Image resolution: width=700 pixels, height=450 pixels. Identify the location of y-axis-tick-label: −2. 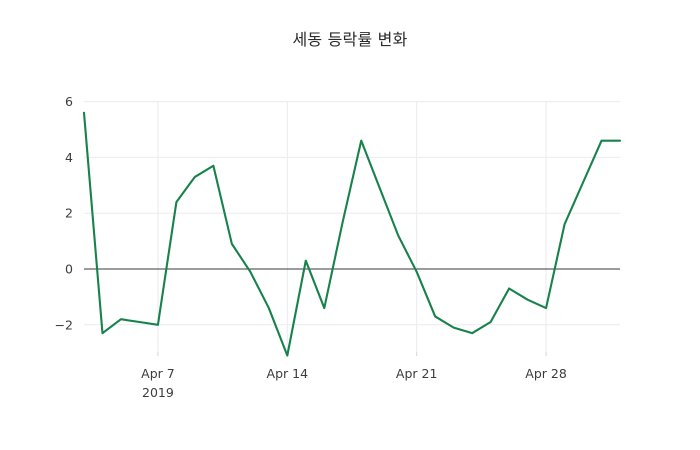
(64, 324).